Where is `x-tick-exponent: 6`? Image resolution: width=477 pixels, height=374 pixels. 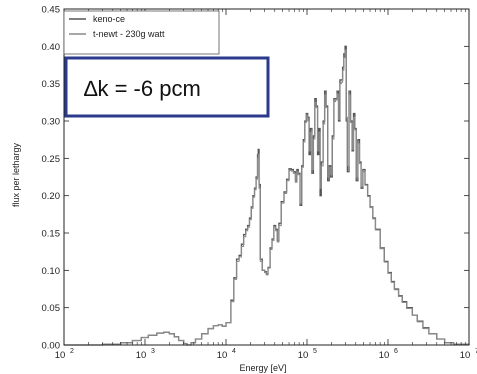
x-tick-exponent: 6 is located at coordinates (396, 351).